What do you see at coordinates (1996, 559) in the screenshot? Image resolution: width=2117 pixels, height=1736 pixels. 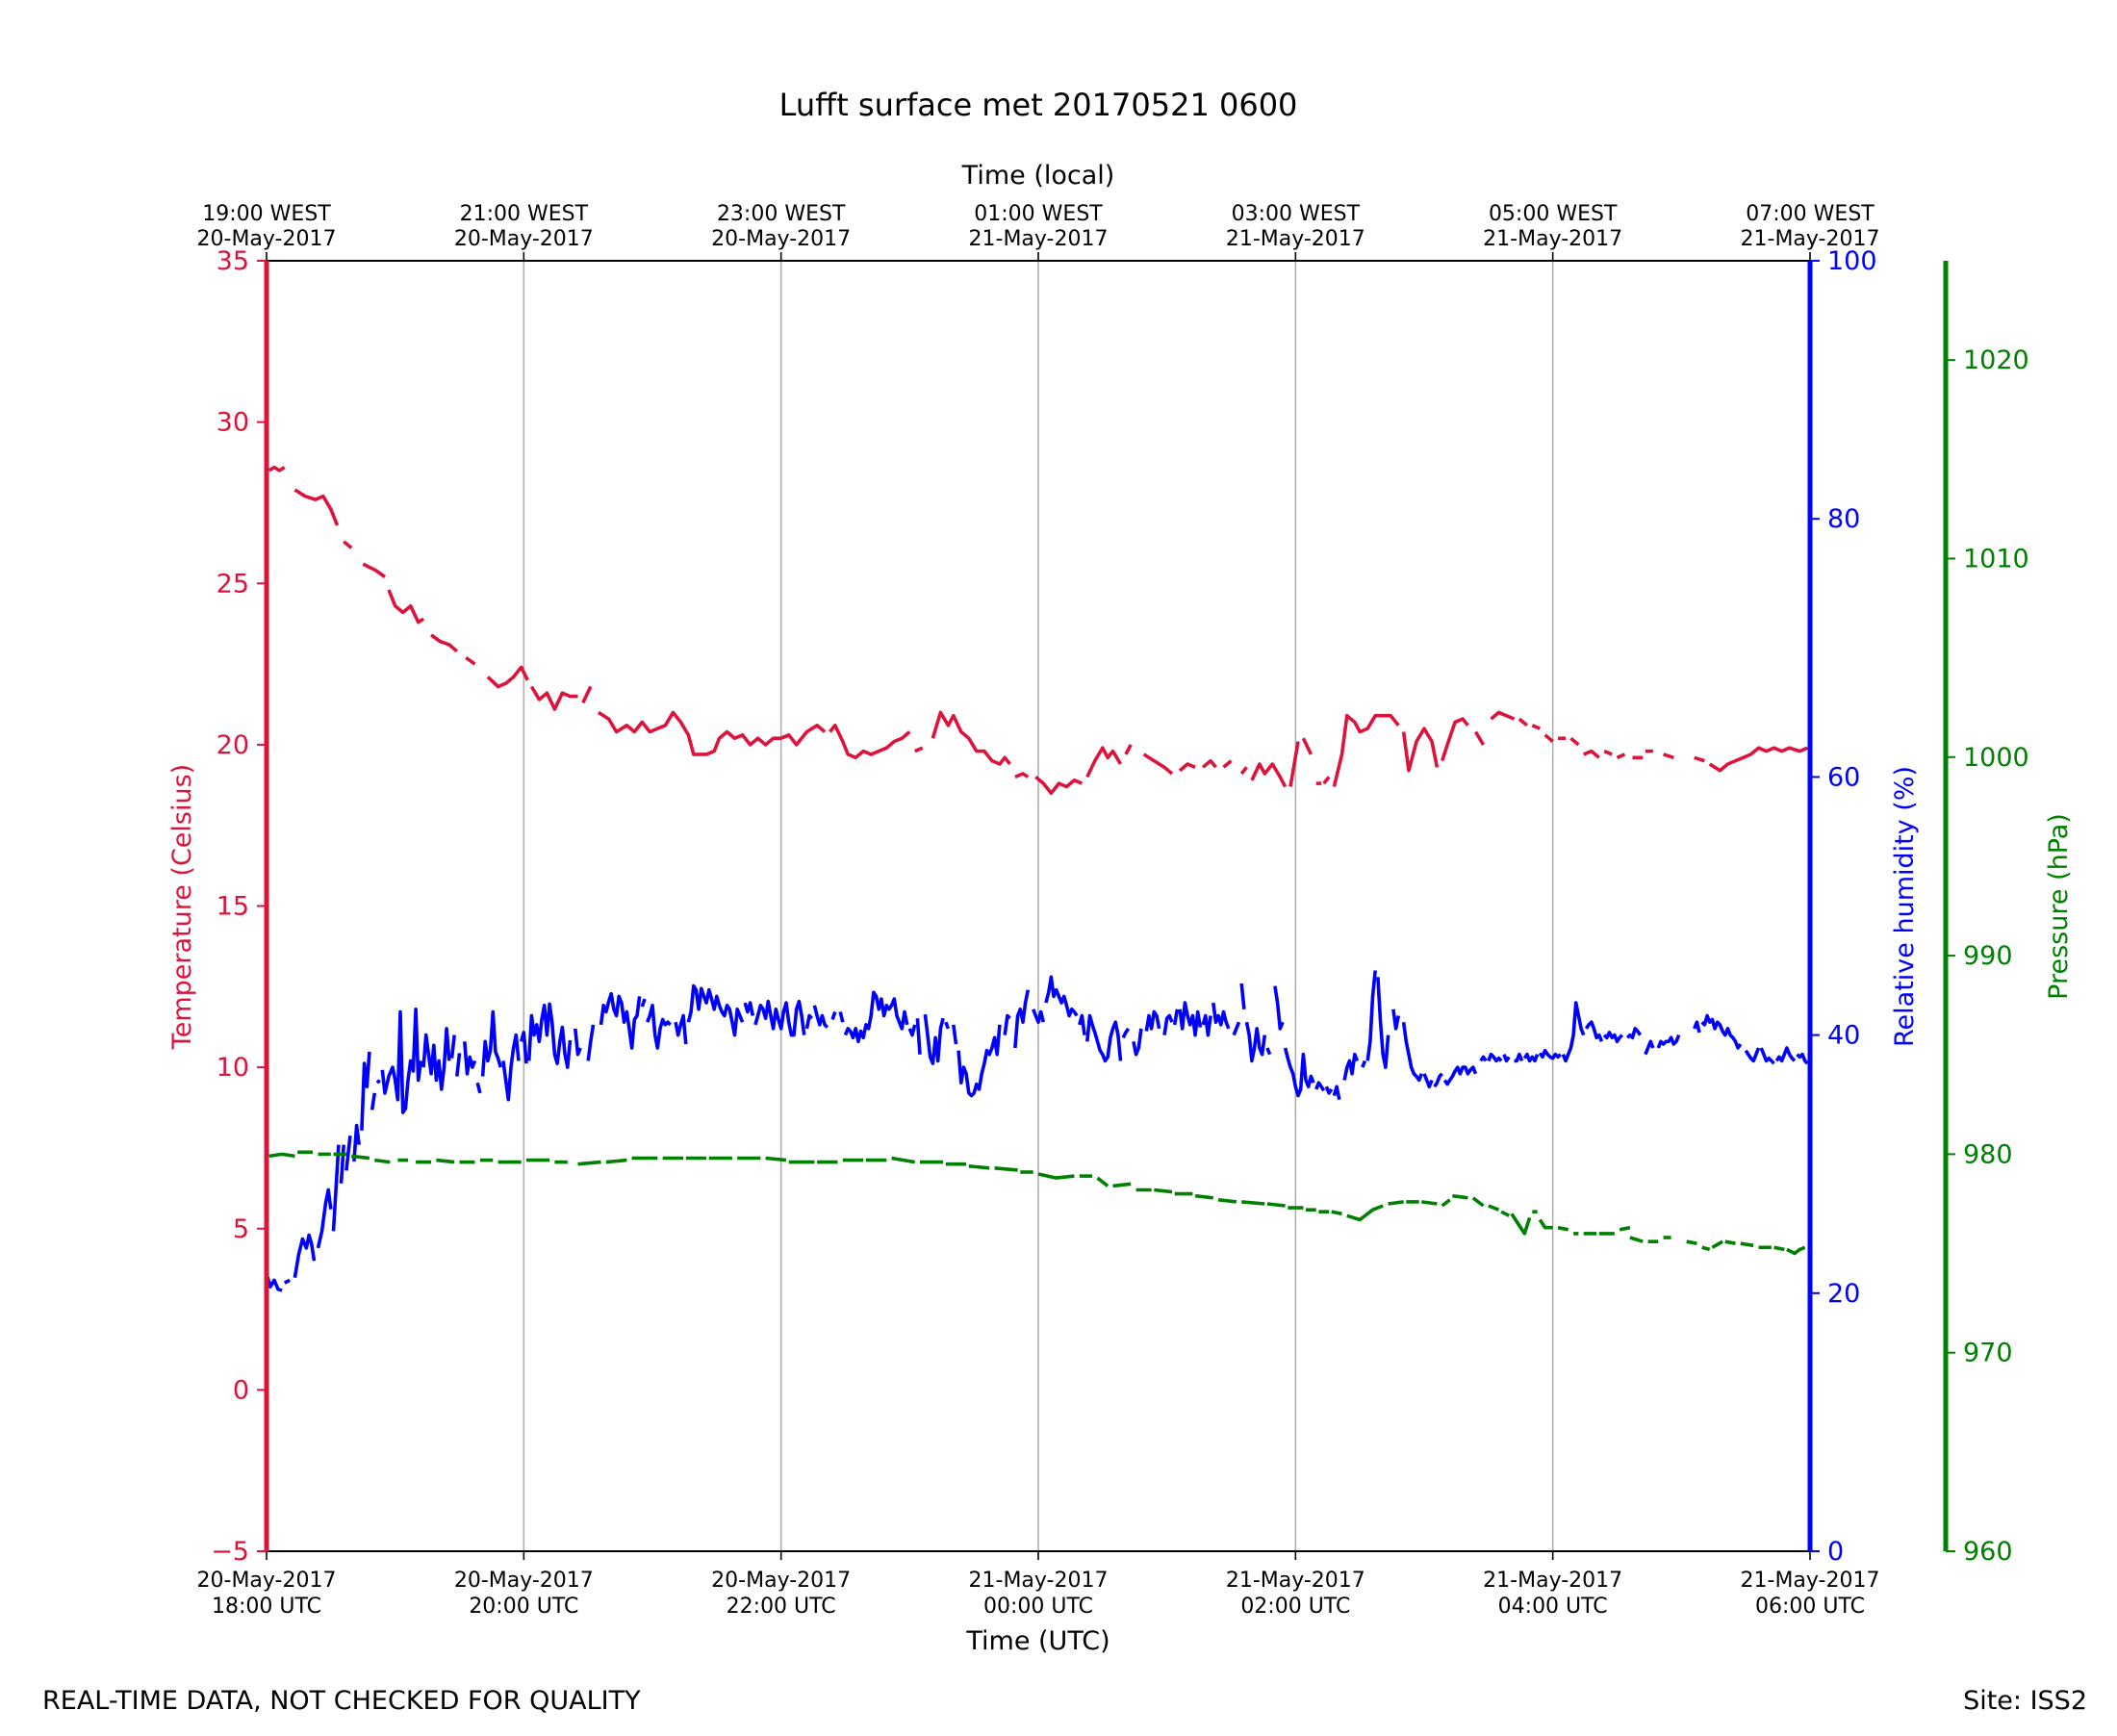 I see `pressure-tick-label: 1010` at bounding box center [1996, 559].